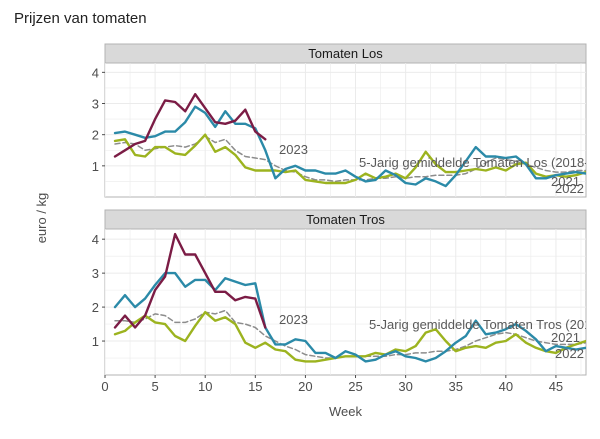  I want to click on chart-title: Prijzen van tomaten, so click(80, 18).